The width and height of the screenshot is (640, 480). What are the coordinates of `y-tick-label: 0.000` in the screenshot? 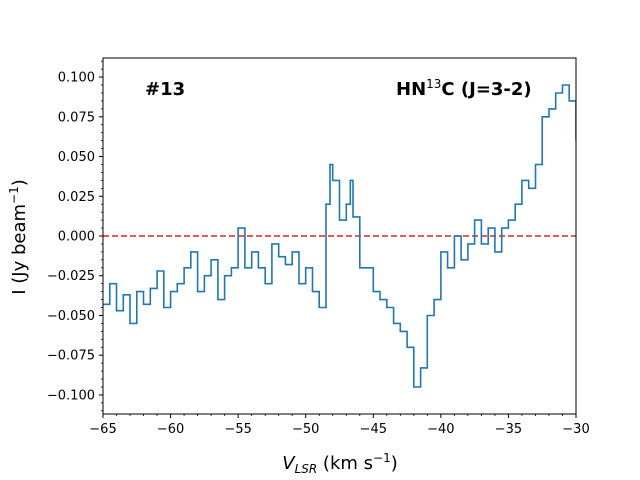 It's located at (76, 237).